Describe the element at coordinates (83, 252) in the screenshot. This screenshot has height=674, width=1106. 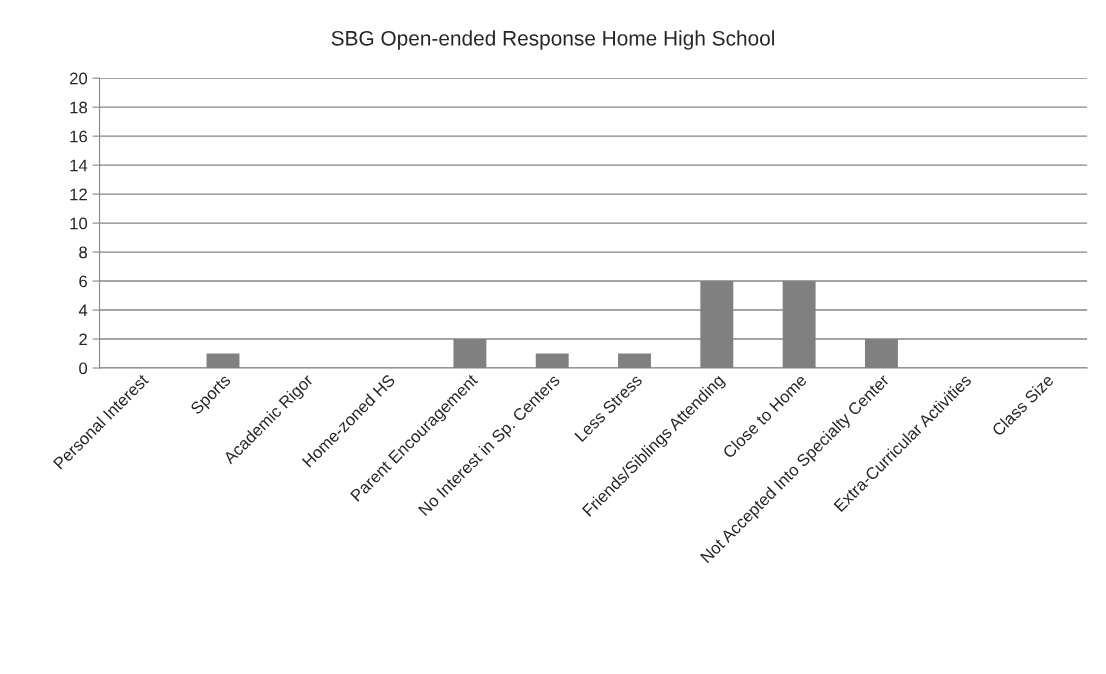
I see `y-tick-label: 8` at that location.